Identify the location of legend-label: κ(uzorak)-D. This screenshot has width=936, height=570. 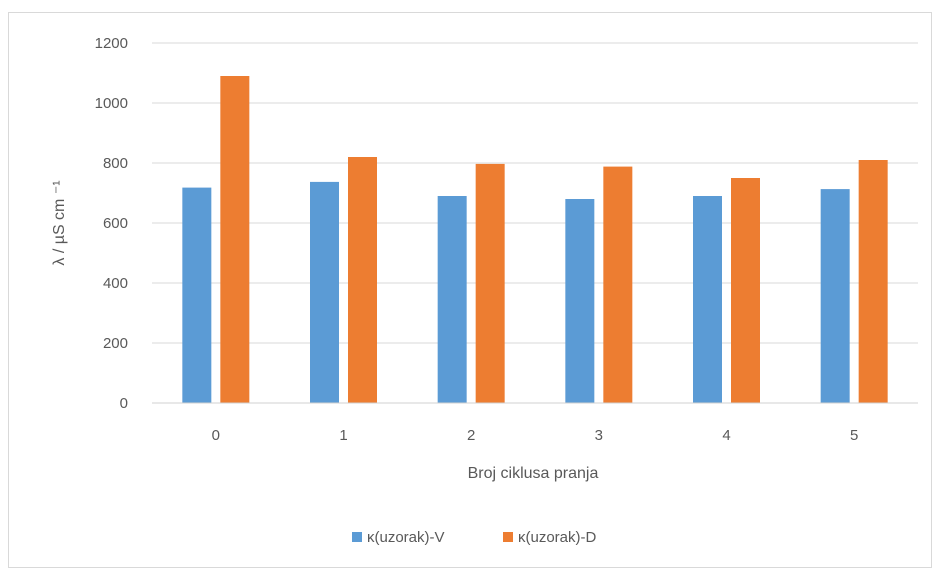
(557, 537).